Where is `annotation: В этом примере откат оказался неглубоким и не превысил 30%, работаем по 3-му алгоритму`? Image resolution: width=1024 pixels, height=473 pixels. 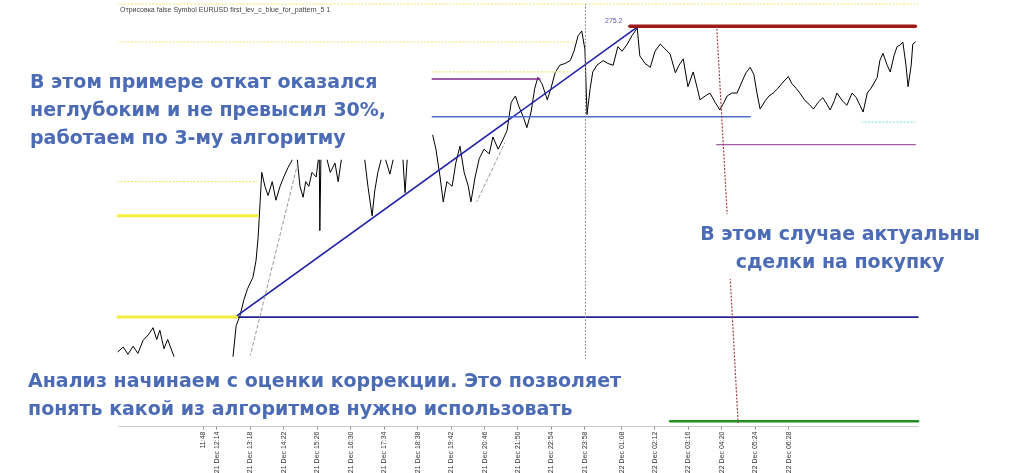
annotation: В этом примере откат оказался неглубоким и не превысил 30%, работаем по 3-му алгоритму is located at coordinates (208, 109).